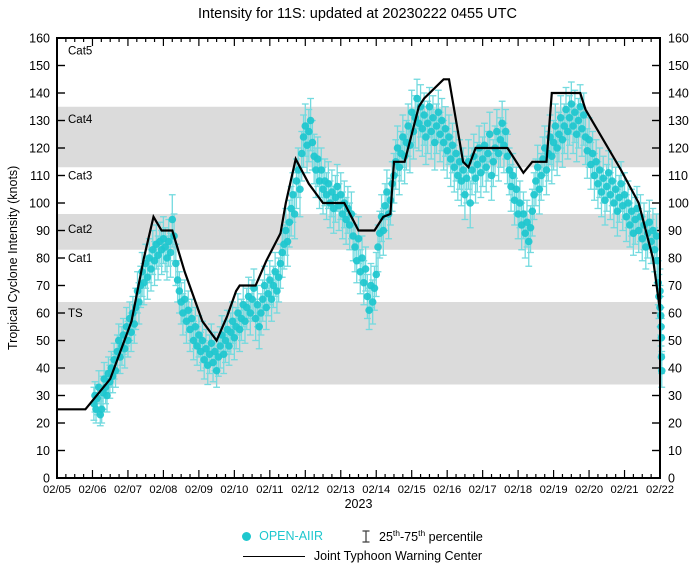 This screenshot has height=570, width=699. What do you see at coordinates (675, 259) in the screenshot?
I see `y-tick-label-right: 80` at bounding box center [675, 259].